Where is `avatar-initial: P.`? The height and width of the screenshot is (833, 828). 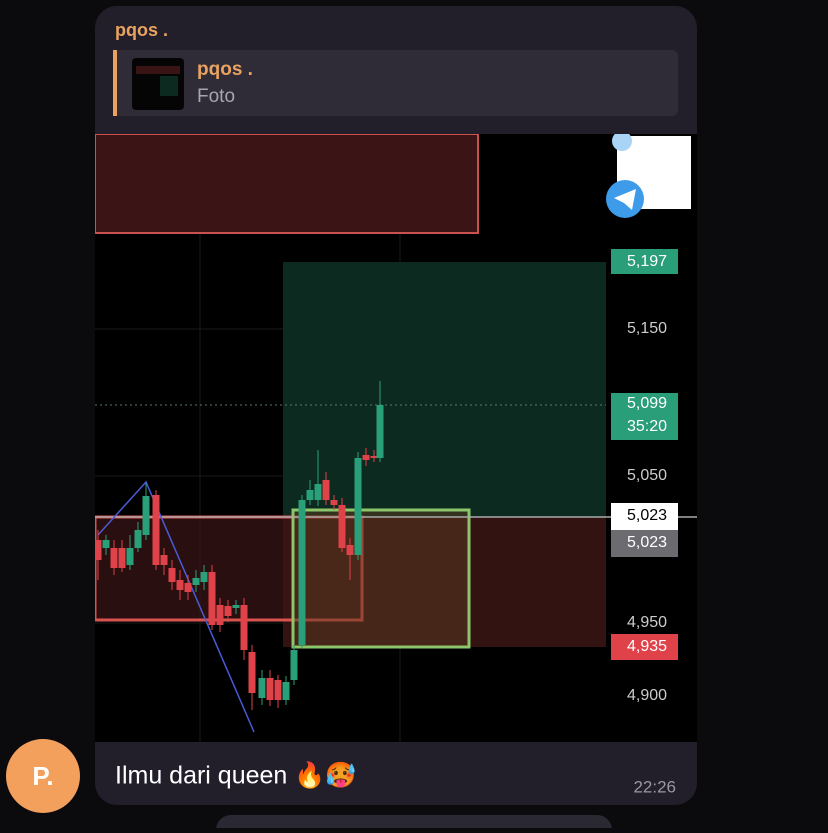
avatar-initial: P. is located at coordinates (42, 776).